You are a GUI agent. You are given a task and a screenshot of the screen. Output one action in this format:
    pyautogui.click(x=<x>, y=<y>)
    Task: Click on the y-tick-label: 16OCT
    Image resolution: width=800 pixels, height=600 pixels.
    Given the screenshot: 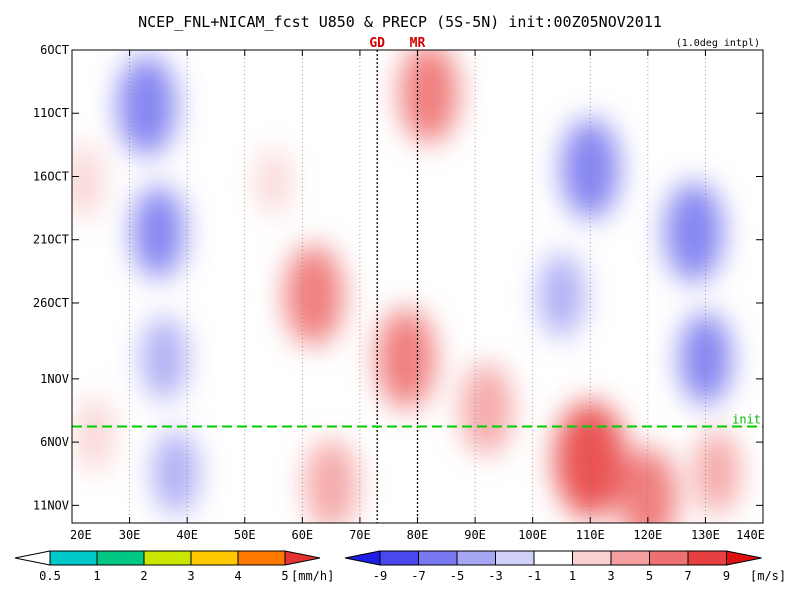 What is the action you would take?
    pyautogui.click(x=51, y=176)
    